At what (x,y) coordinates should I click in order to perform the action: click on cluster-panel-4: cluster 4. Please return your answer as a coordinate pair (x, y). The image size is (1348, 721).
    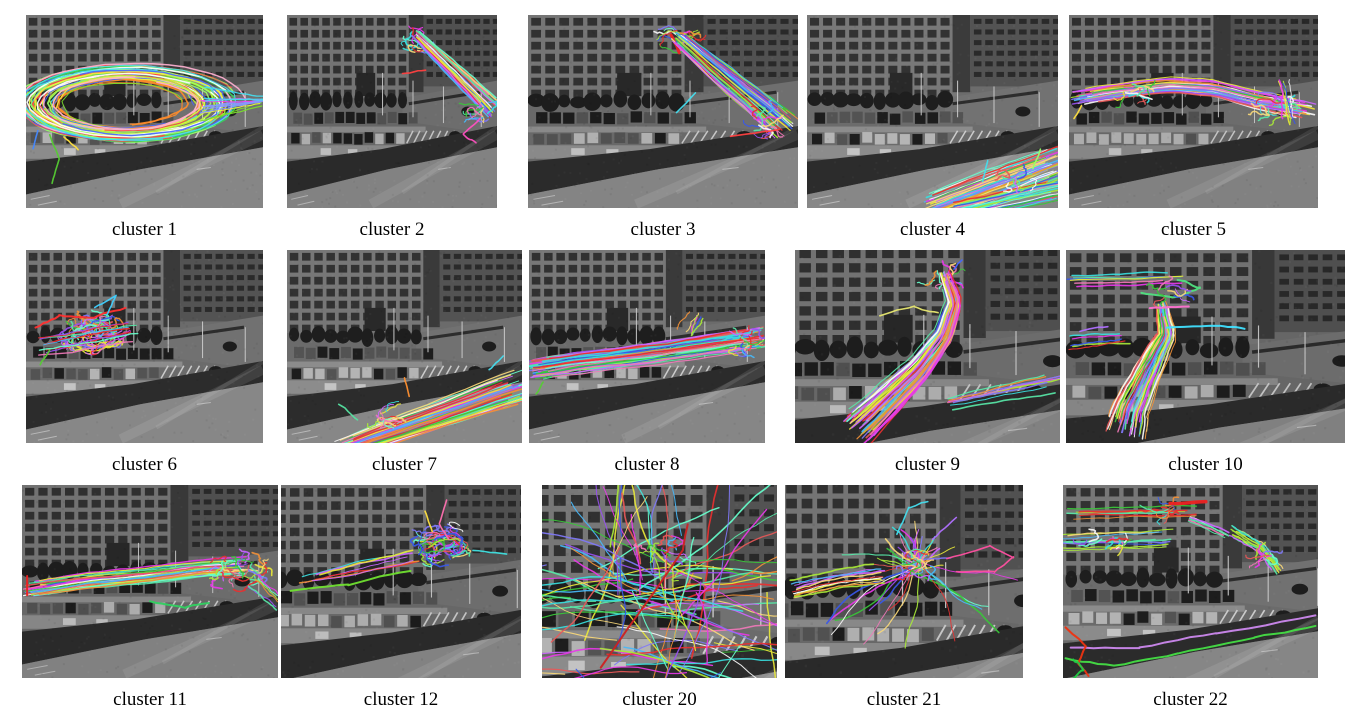
    Looking at the image, I should click on (932, 128).